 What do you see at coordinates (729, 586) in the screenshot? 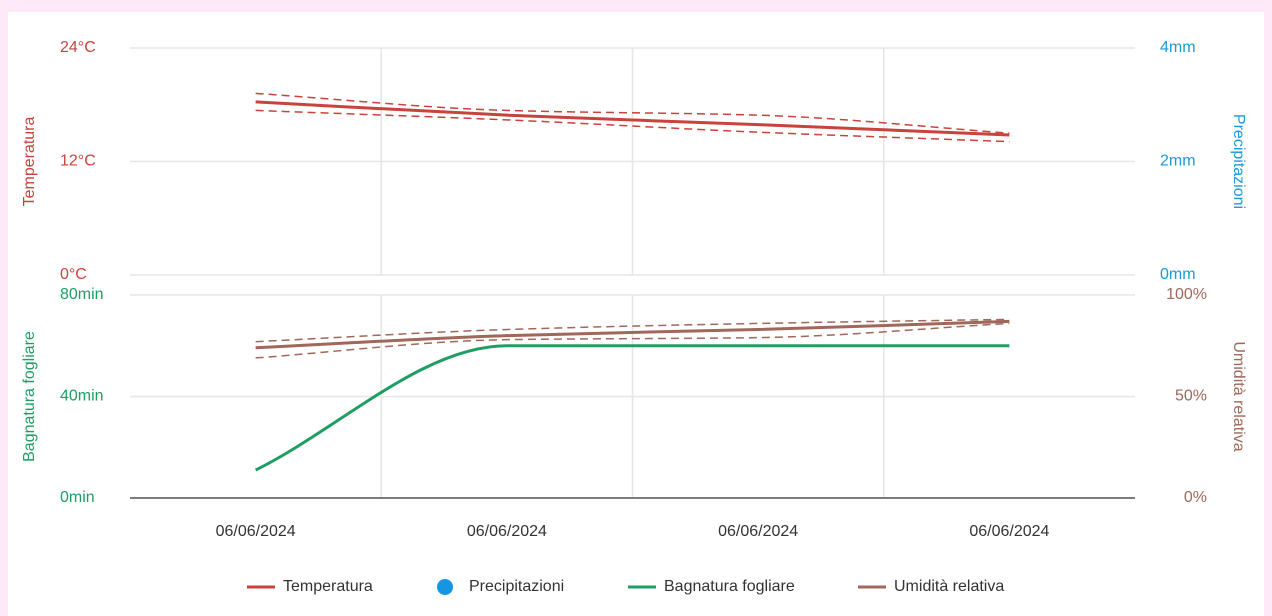
I see `legend-label: Bagnatura fogliare` at bounding box center [729, 586].